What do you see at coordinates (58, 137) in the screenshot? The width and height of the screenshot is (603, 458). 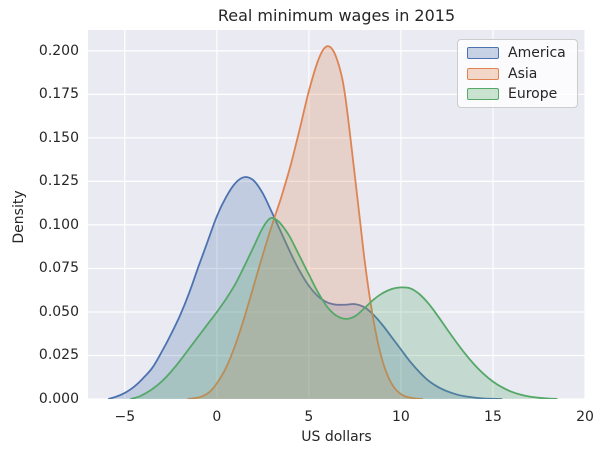 I see `y-tick-label: 0.150` at bounding box center [58, 137].